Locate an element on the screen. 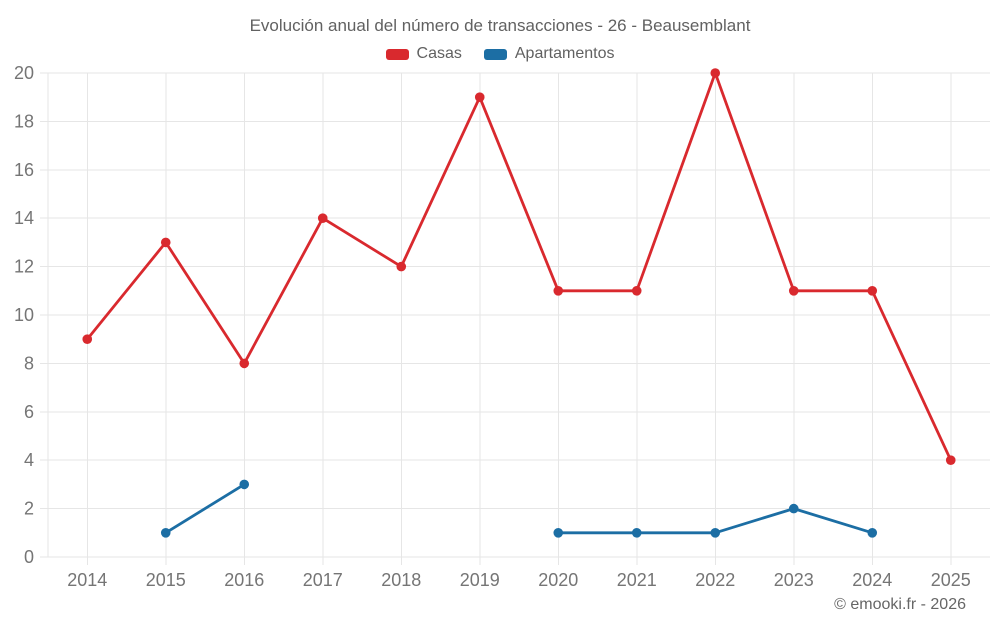  y-axis-tick-label: 0 is located at coordinates (29, 557).